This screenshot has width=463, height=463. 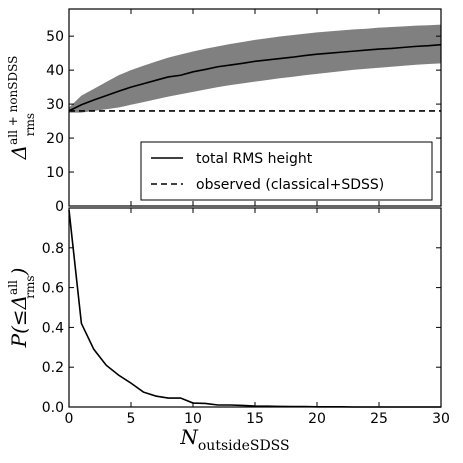 I want to click on legend-label: observed (classical+SDSS), so click(x=290, y=185).